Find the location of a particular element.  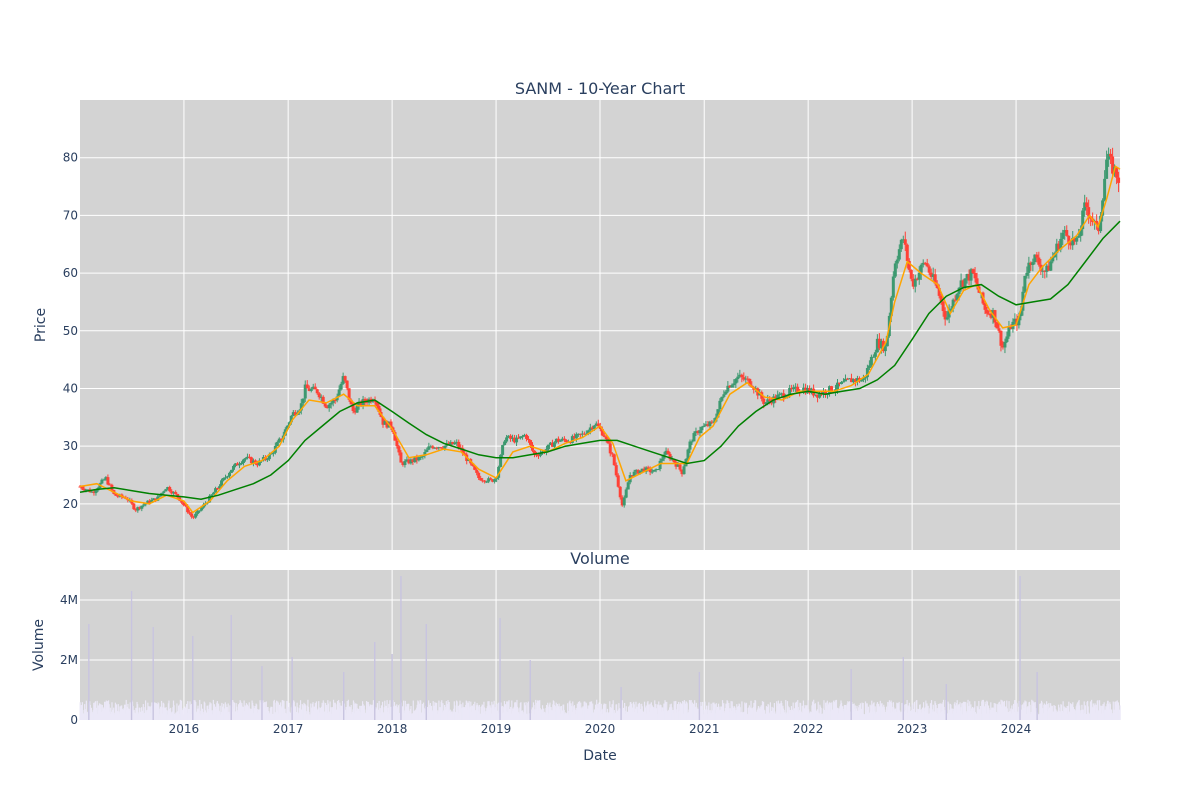

date-tick-label: 2017 is located at coordinates (288, 729).